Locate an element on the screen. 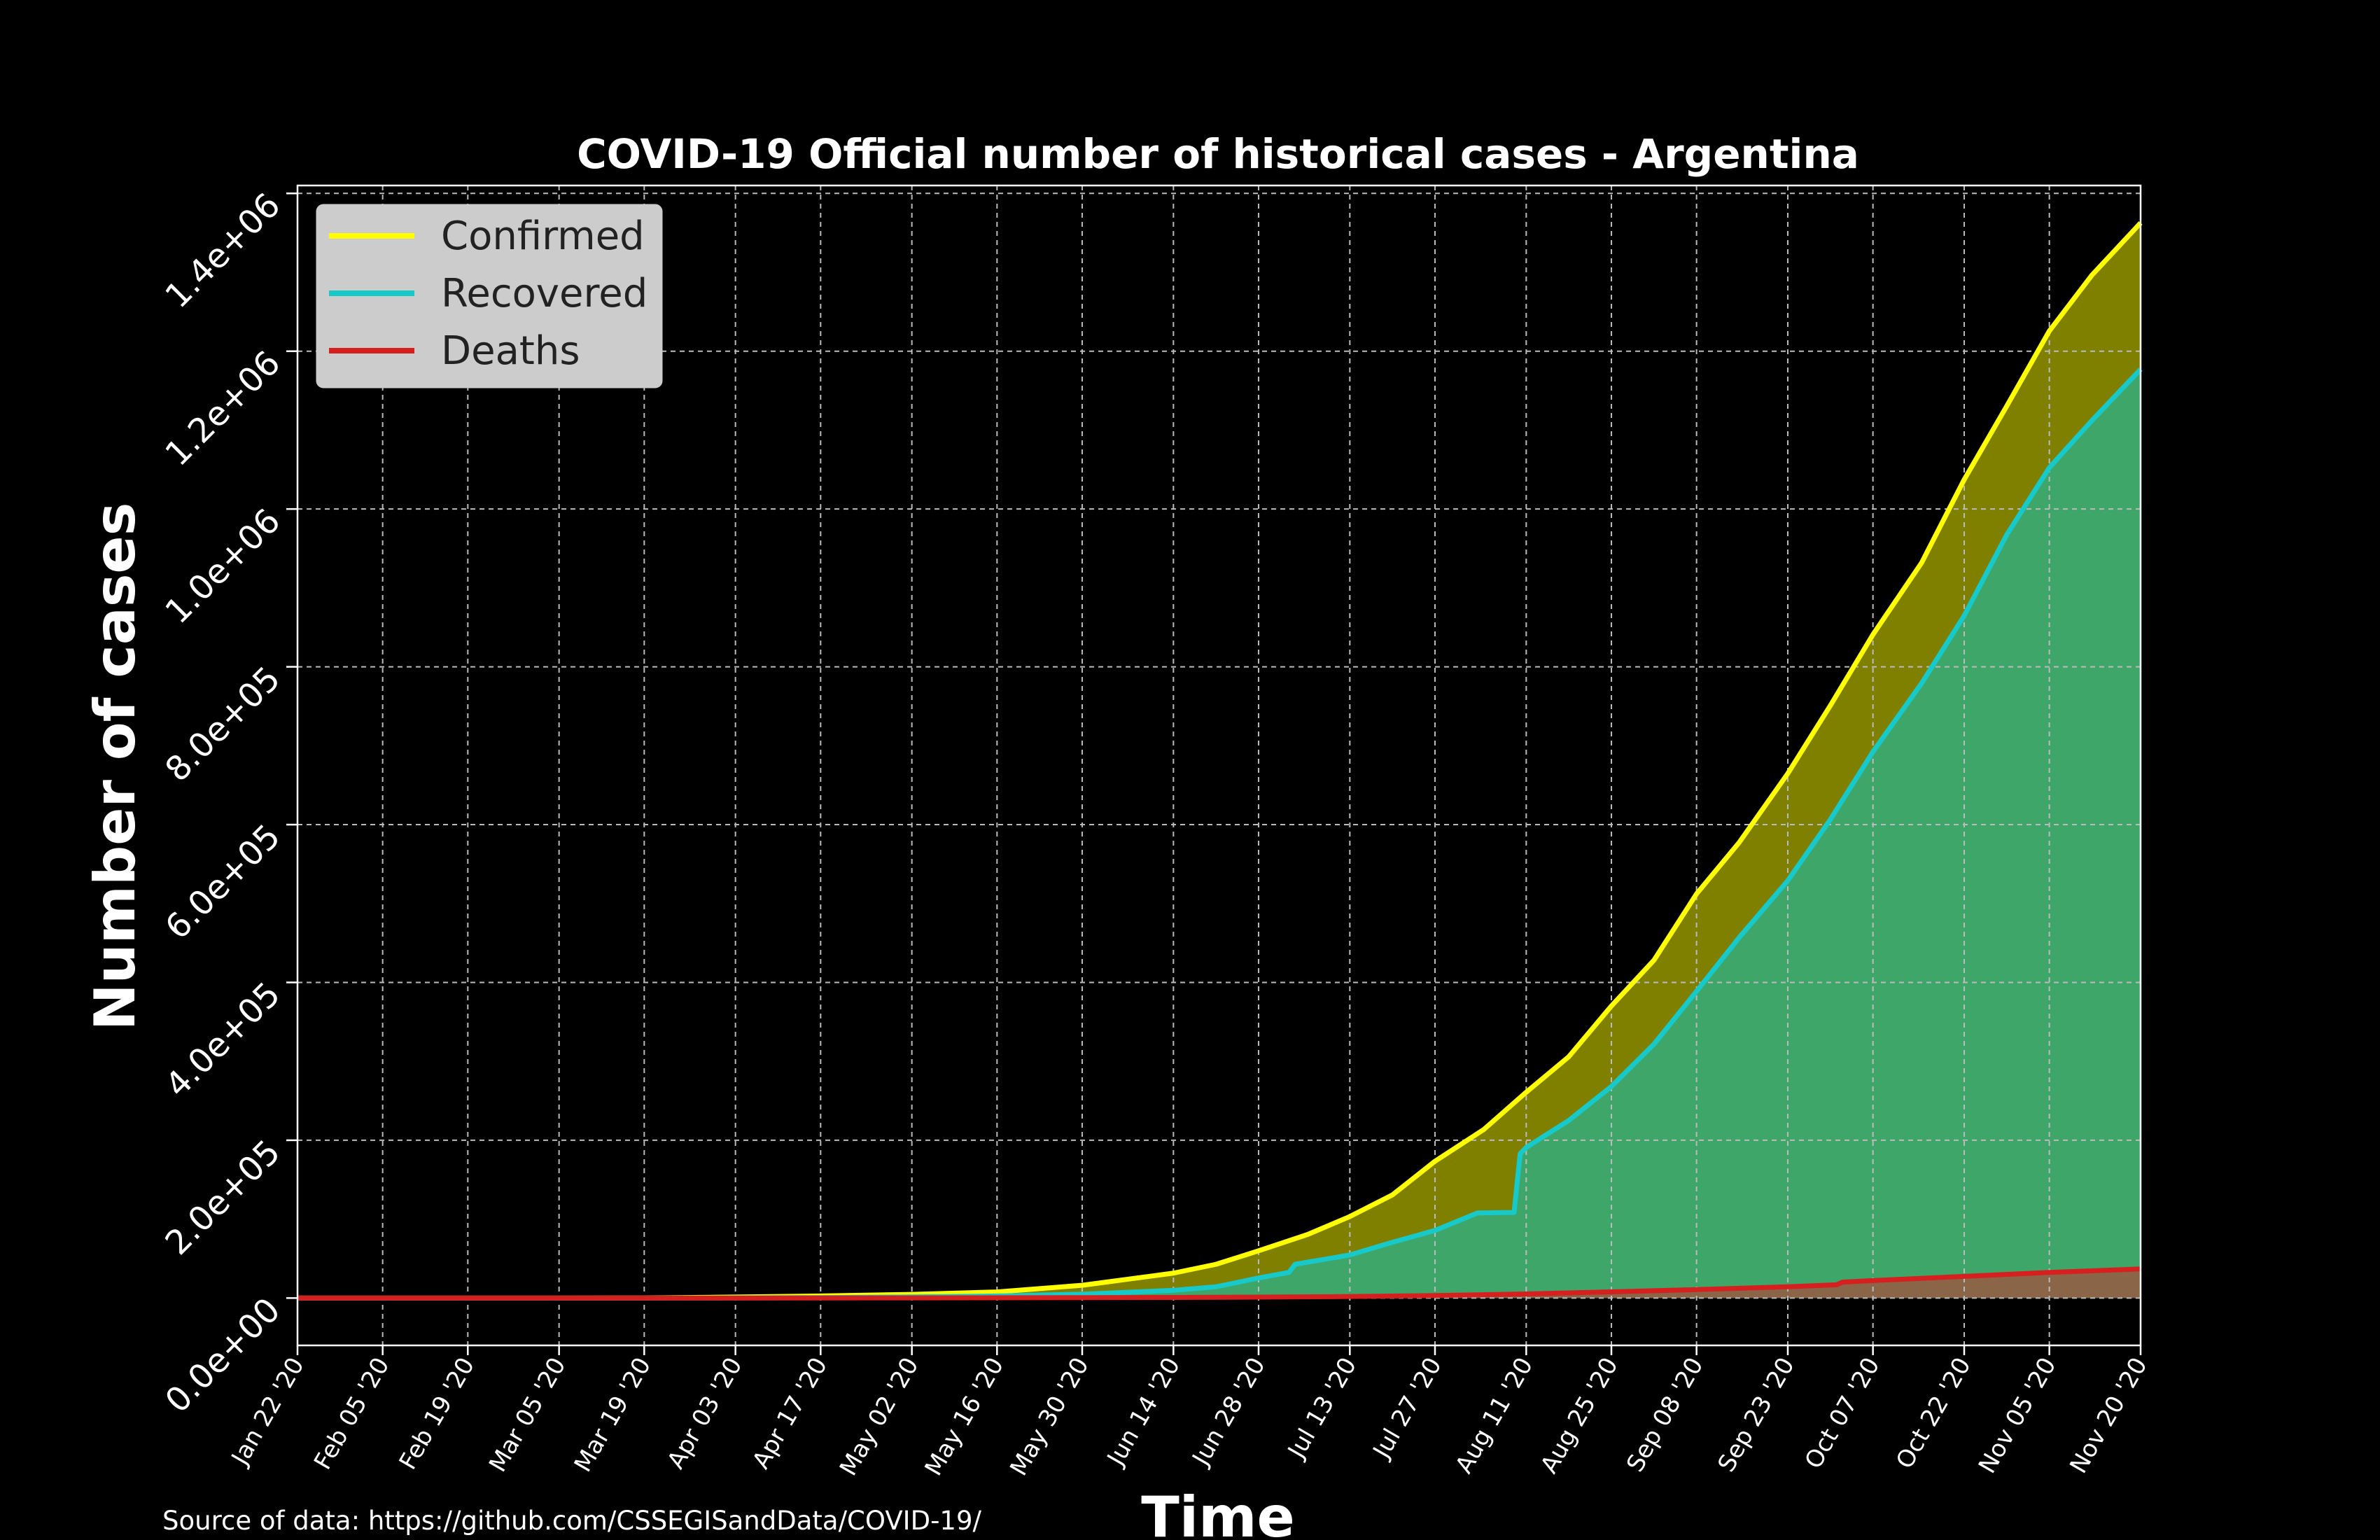 This screenshot has height=1540, width=2380. legend-label-recovered: Recovered is located at coordinates (544, 293).